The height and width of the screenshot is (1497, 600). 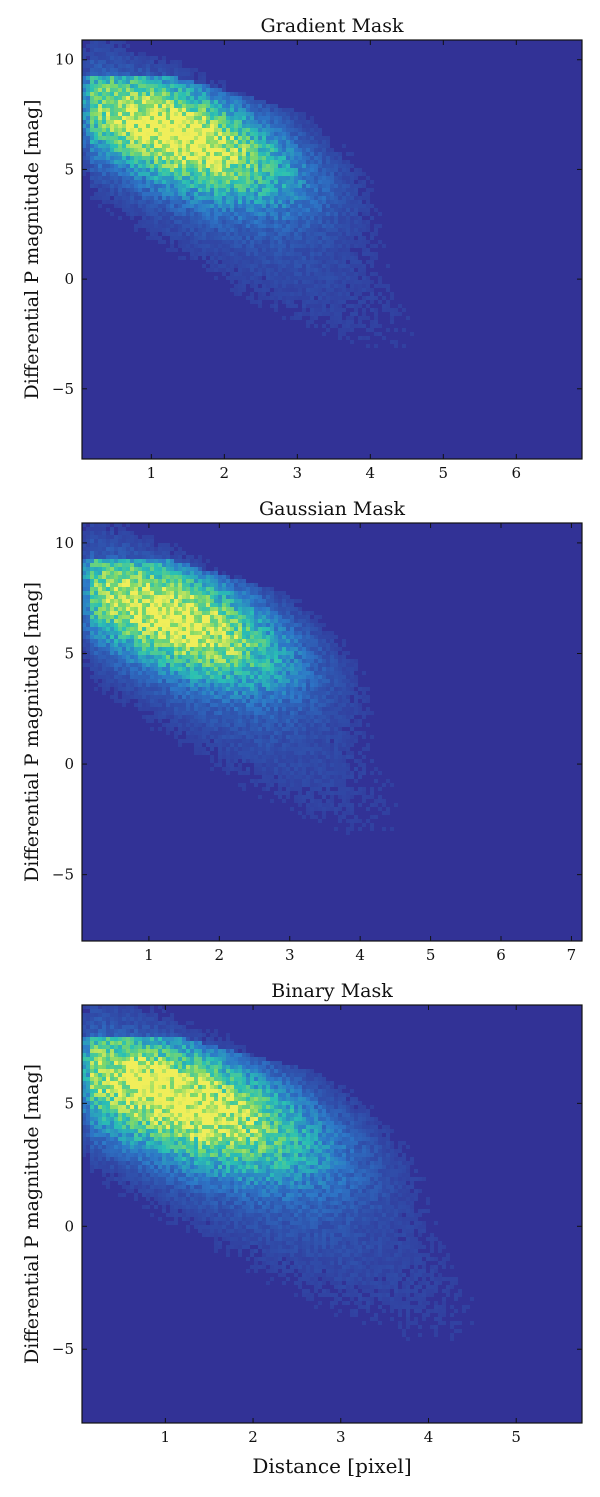 What do you see at coordinates (240, 679) in the screenshot?
I see `heatmap-cells` at bounding box center [240, 679].